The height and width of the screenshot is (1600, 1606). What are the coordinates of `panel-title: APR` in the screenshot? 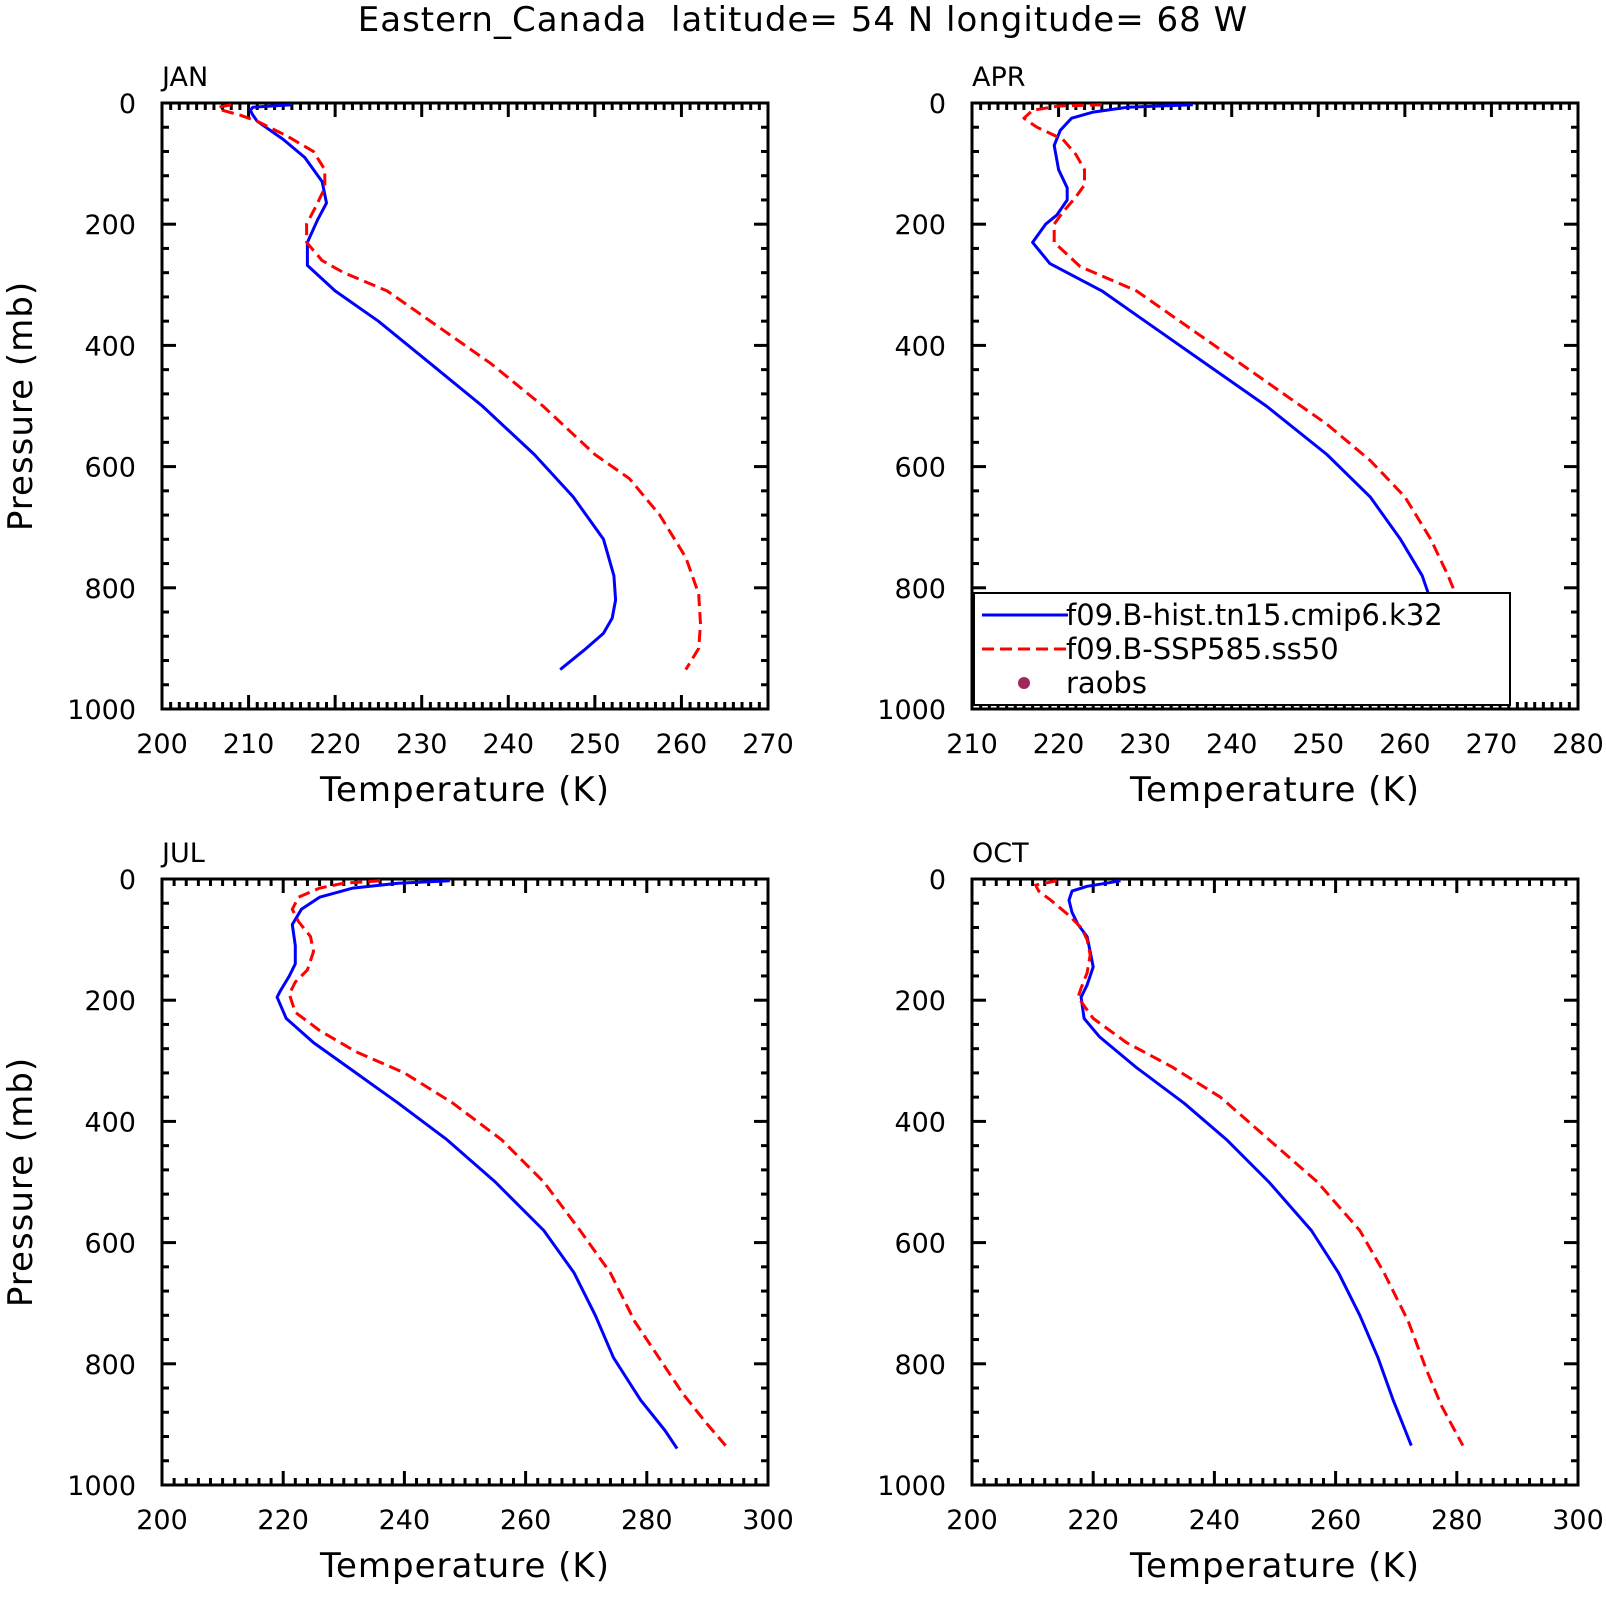 It's located at (999, 77).